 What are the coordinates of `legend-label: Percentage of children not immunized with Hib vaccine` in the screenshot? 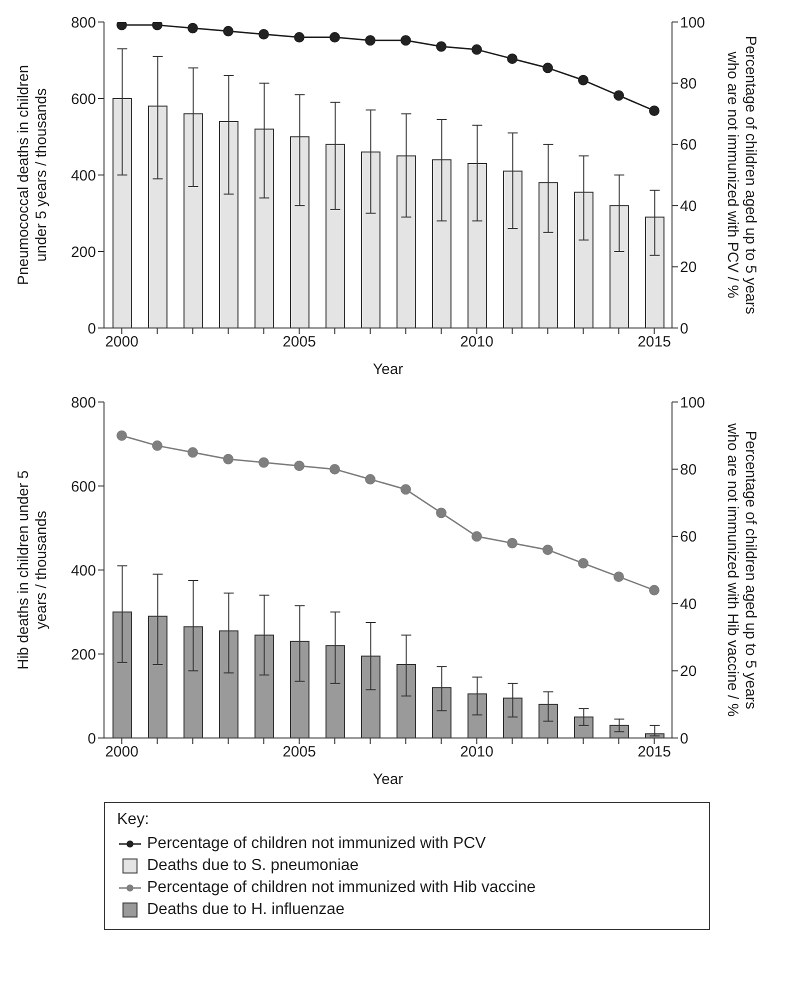 It's located at (341, 888).